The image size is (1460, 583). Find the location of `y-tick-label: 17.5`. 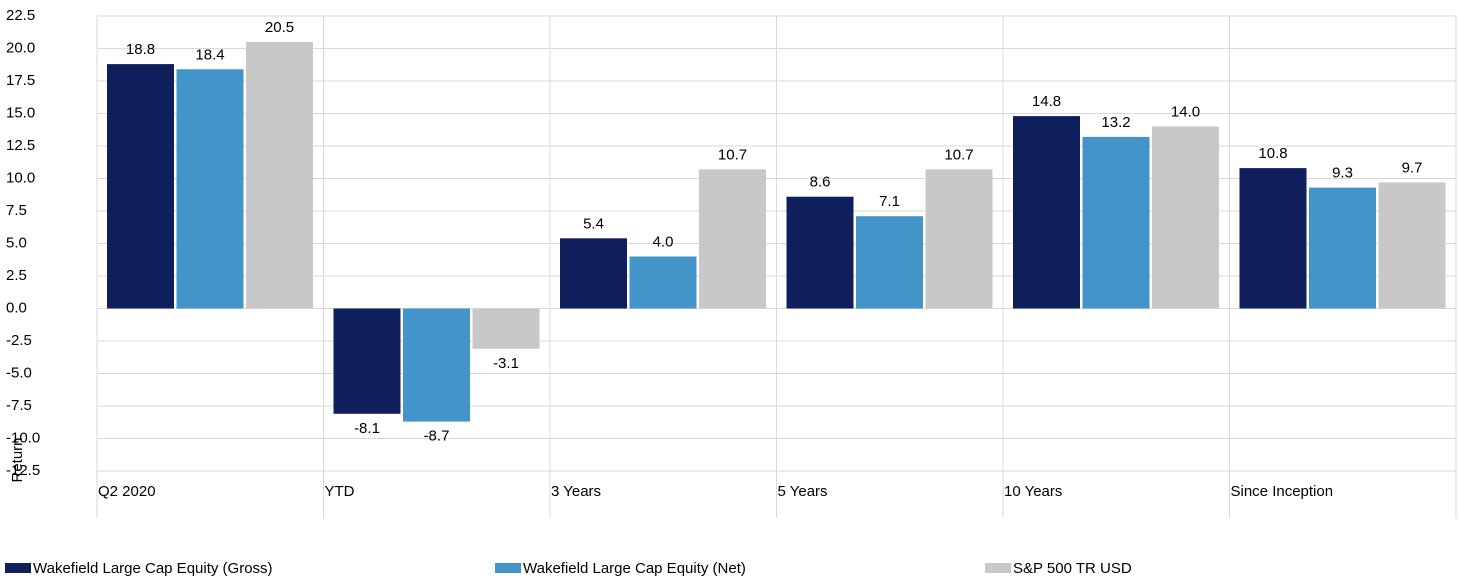

y-tick-label: 17.5 is located at coordinates (20, 80).